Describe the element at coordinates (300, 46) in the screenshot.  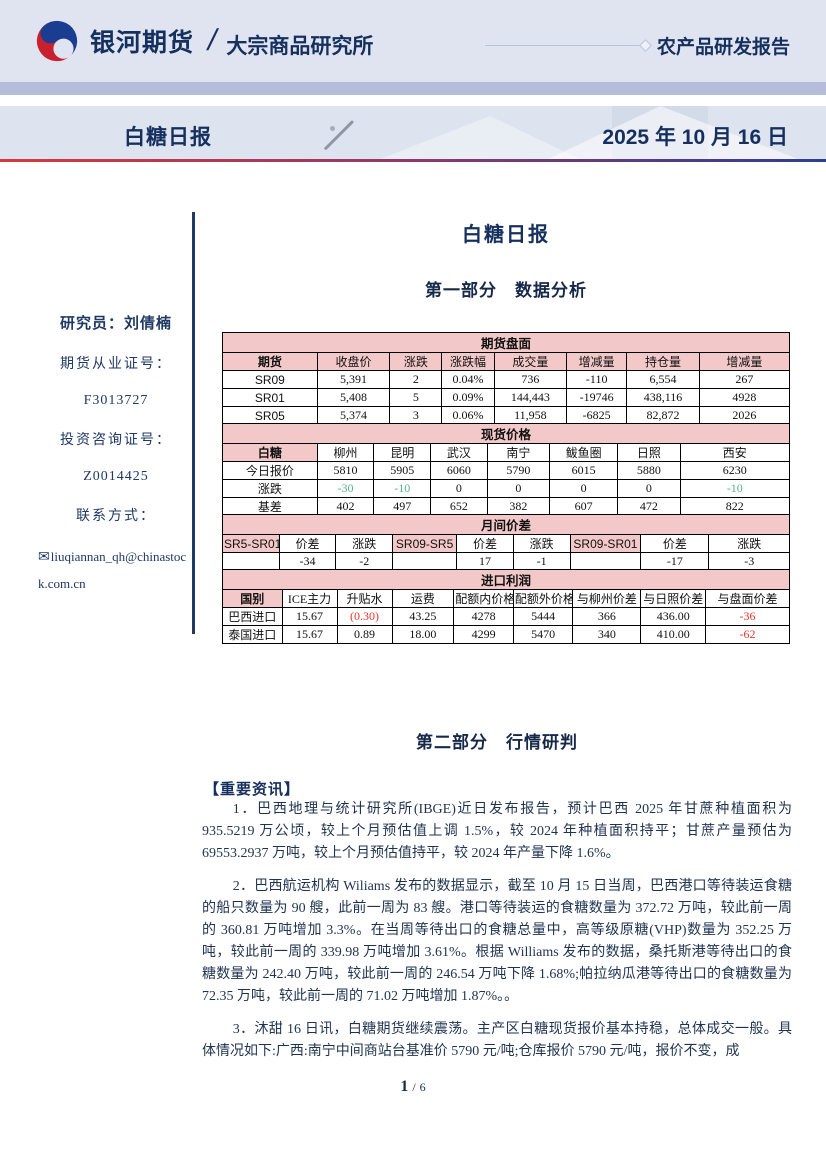
I see `division-name: 大宗商品研究所` at that location.